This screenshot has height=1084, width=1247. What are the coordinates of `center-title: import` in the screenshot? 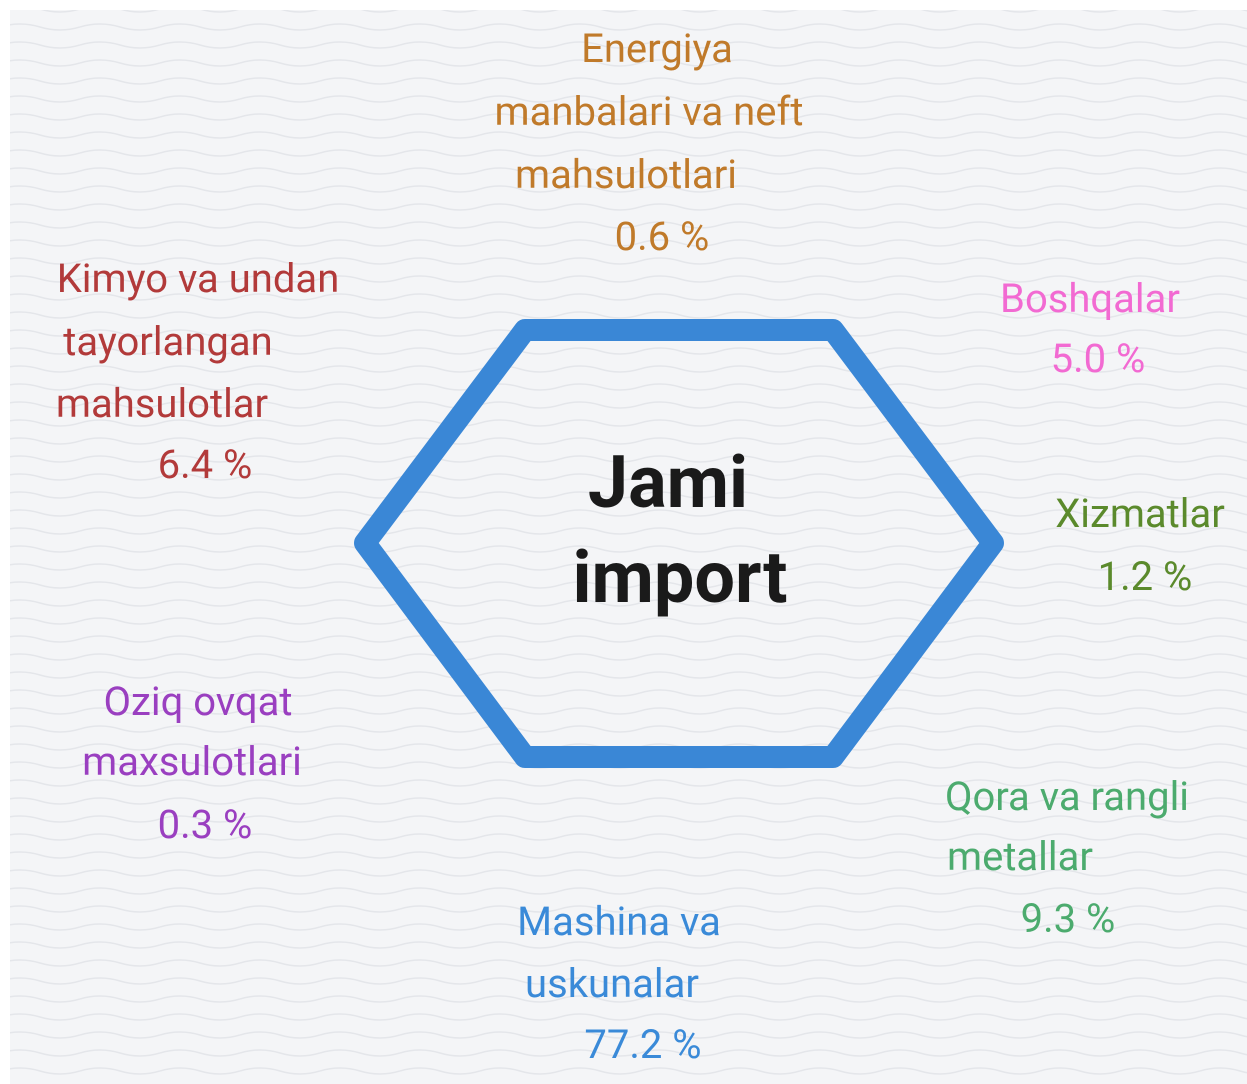 It's located at (679, 577).